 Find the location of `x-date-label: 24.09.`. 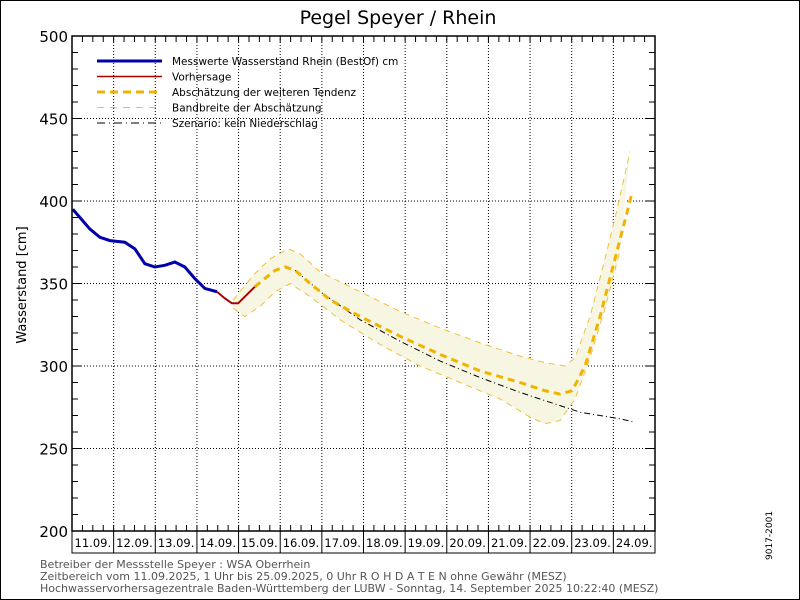

x-date-label: 24.09. is located at coordinates (634, 543).